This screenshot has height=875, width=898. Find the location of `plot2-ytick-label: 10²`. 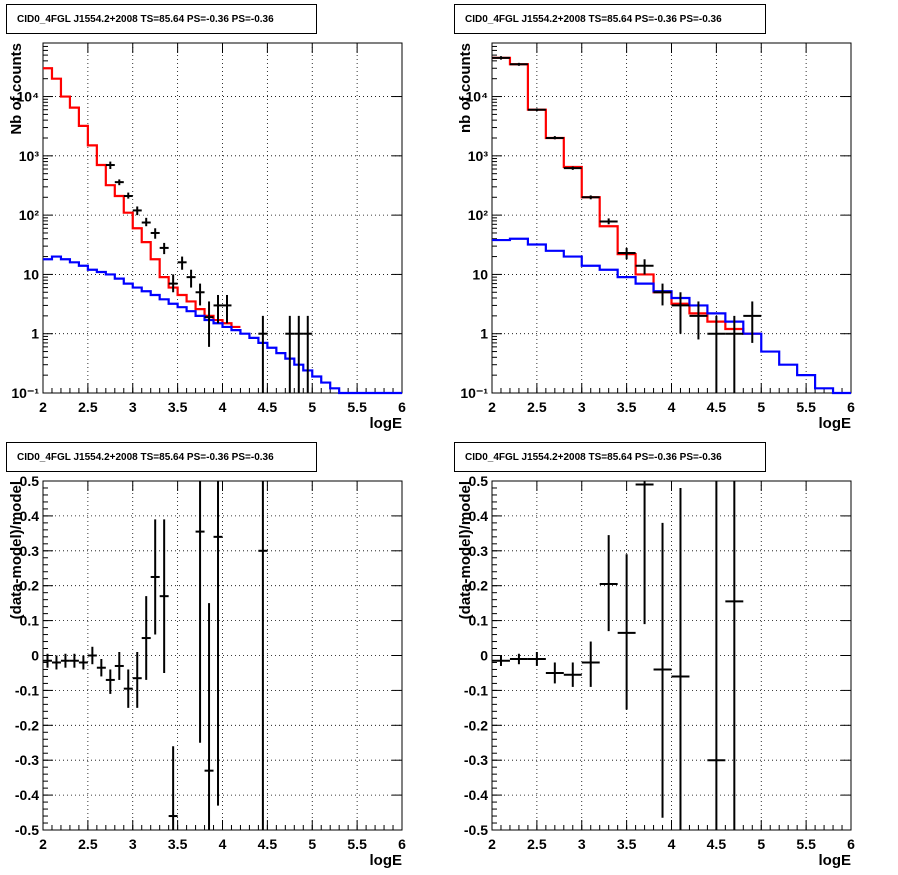

plot2-ytick-label: 10² is located at coordinates (478, 215).